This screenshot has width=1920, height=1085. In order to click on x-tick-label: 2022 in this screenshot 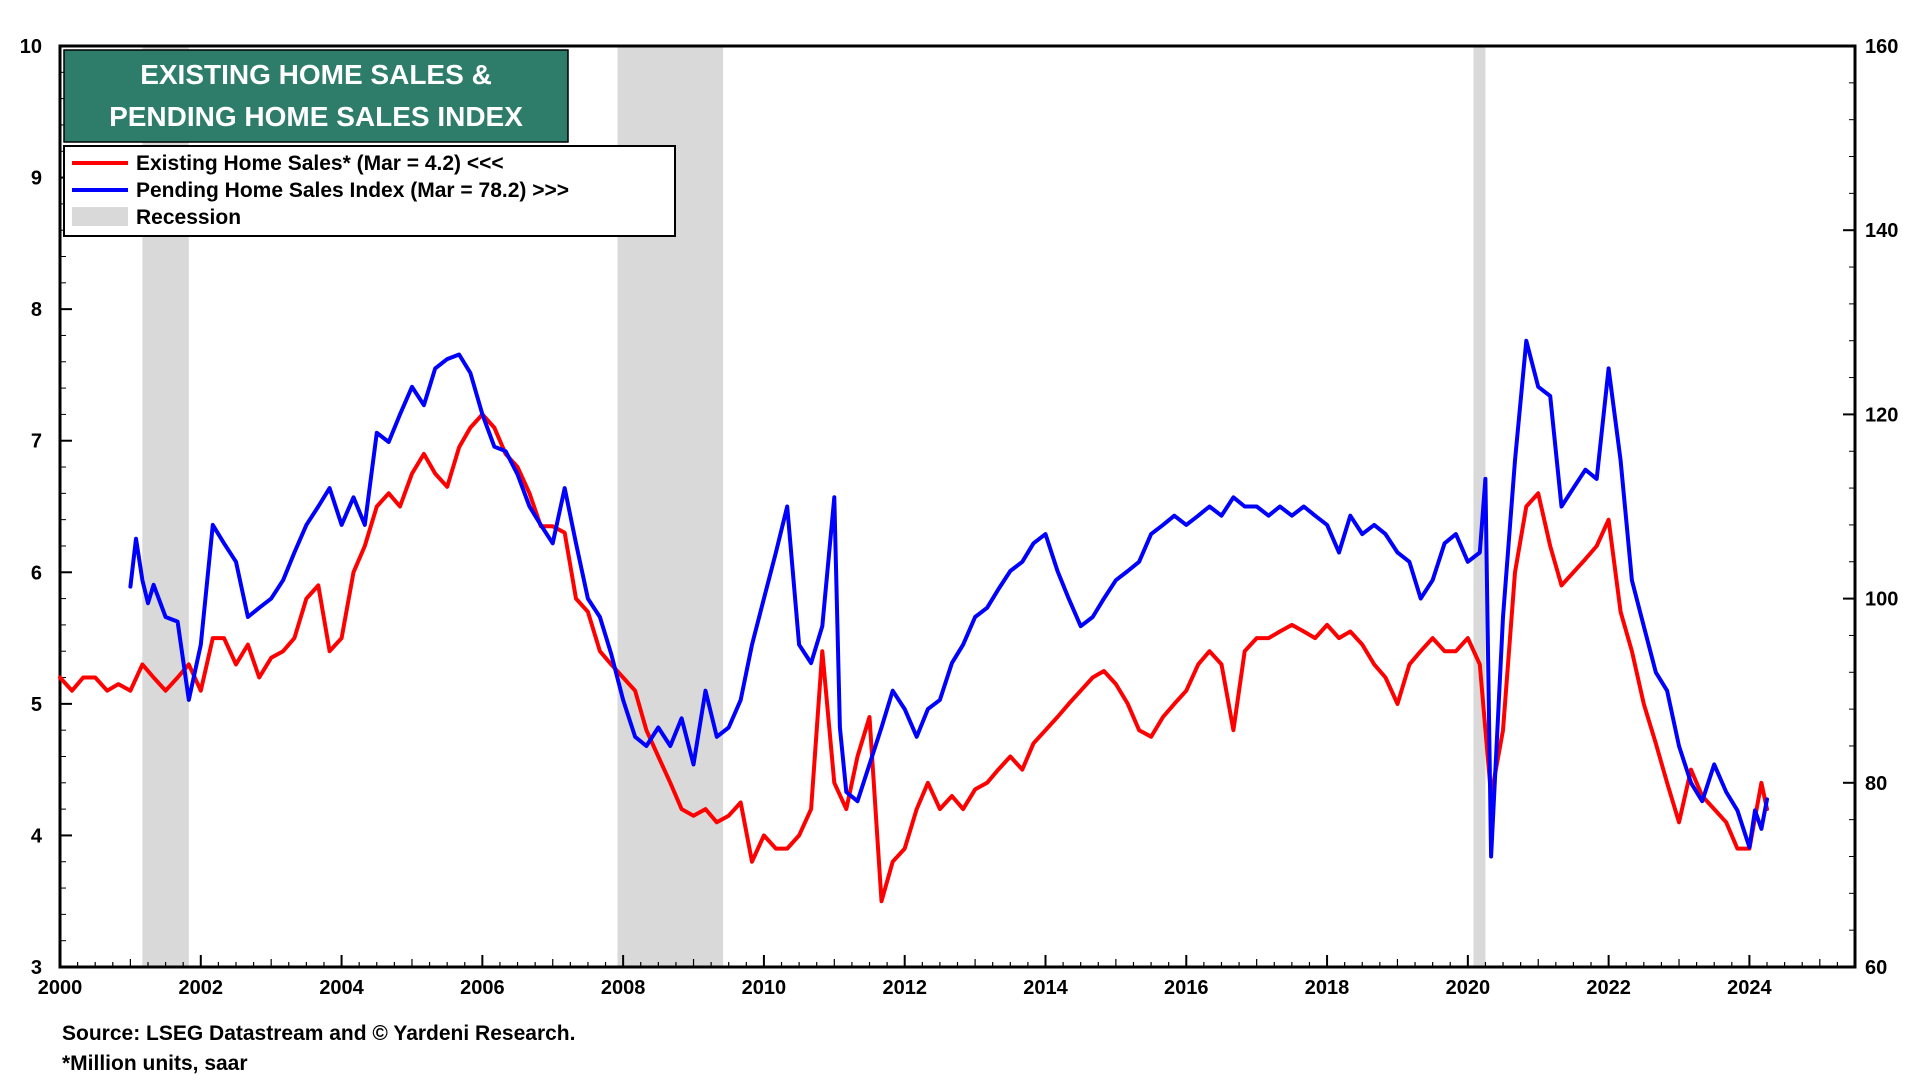, I will do `click(1608, 988)`.